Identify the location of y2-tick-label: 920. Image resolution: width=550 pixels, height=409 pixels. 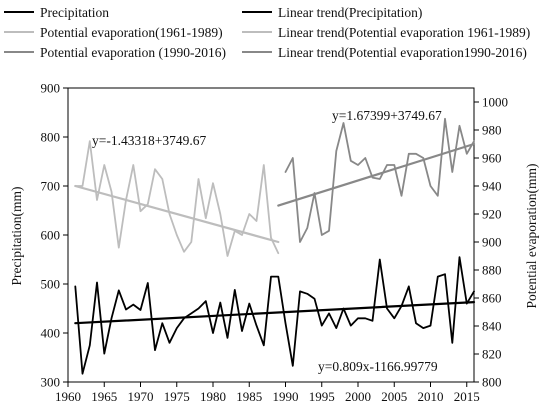
(492, 214).